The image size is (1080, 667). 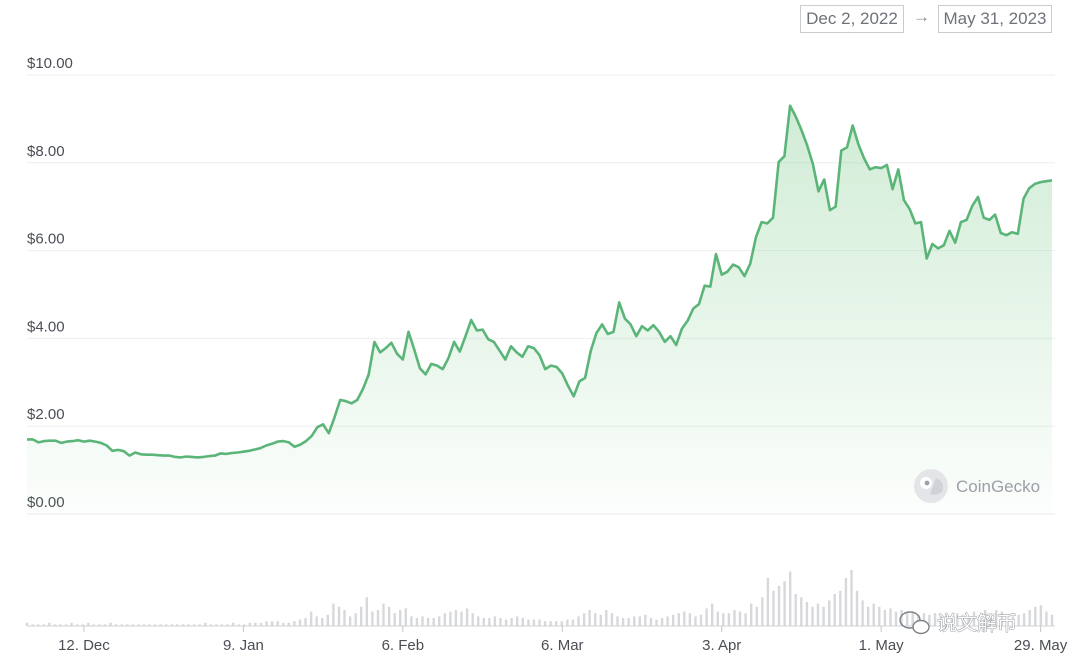 I want to click on y-tick-label: $10.00, so click(x=50, y=63).